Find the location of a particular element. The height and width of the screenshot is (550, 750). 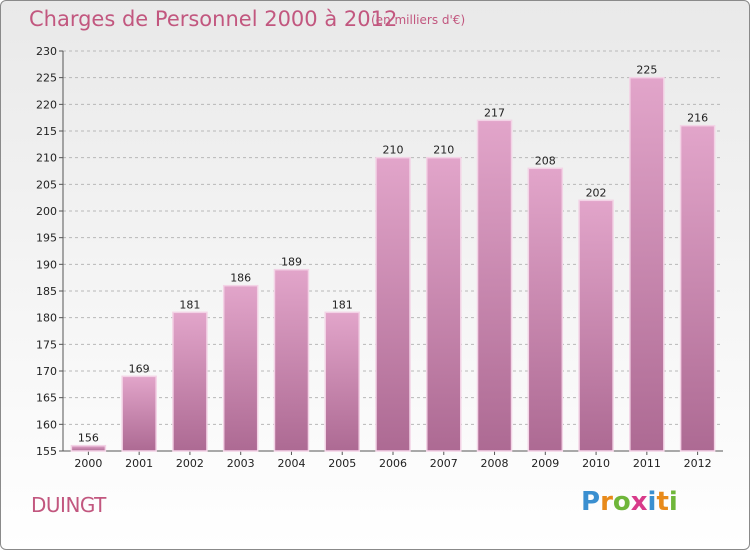

bar-2001 is located at coordinates (139, 413).